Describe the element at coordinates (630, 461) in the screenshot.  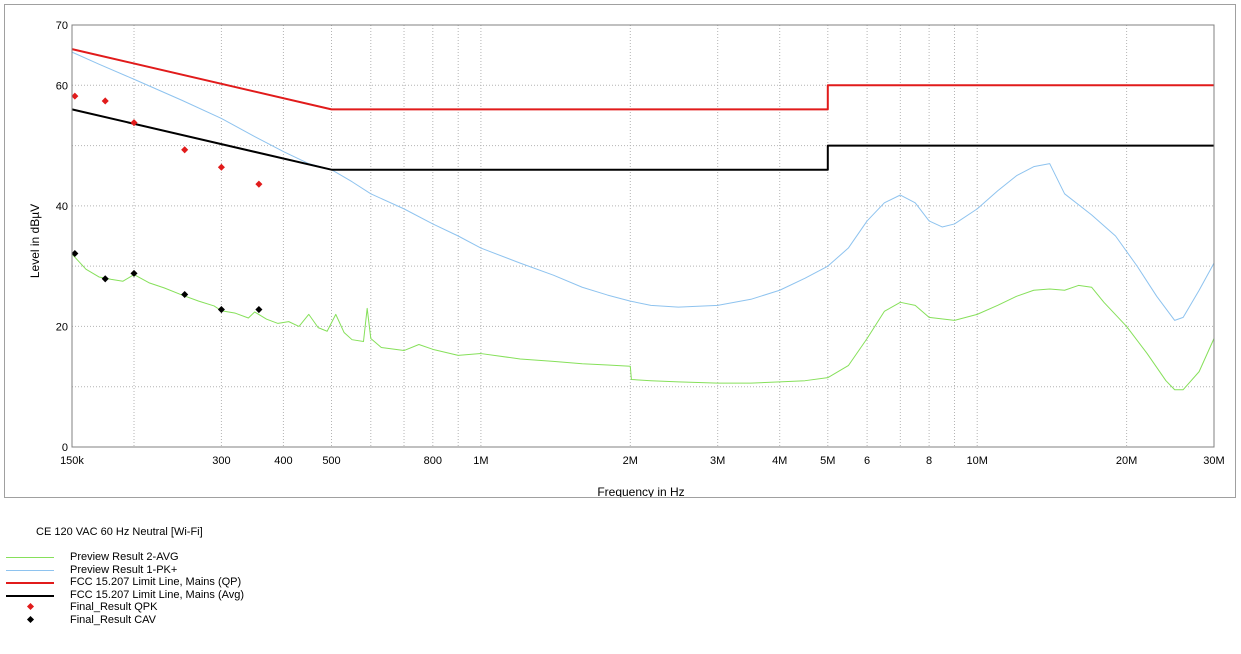
I see `x-tick-label: 2M` at that location.